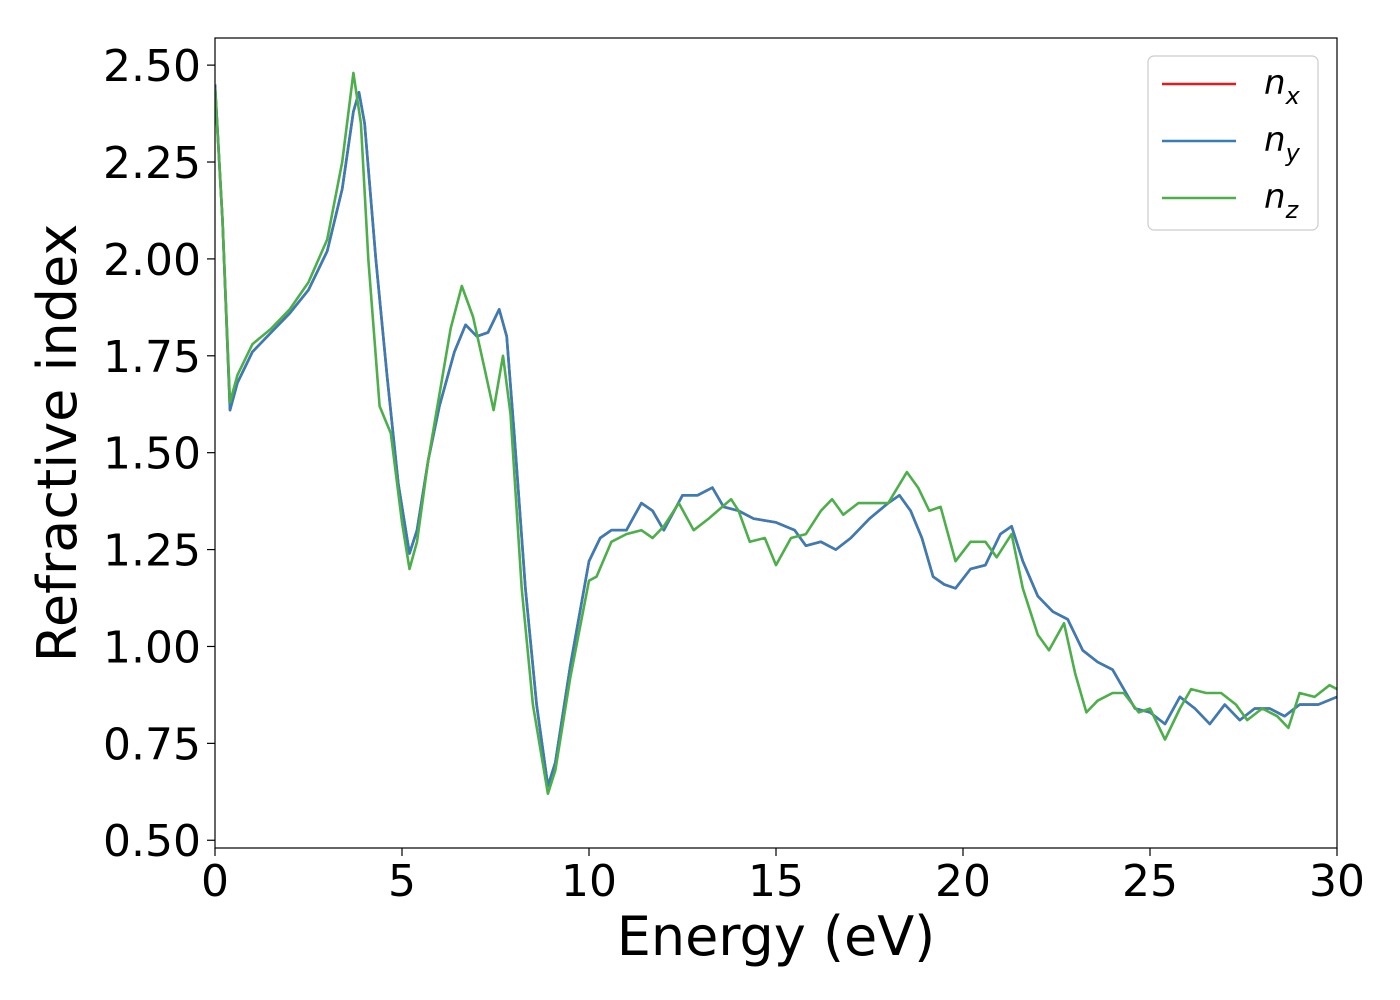  Describe the element at coordinates (215, 881) in the screenshot. I see `x-tick-label: 0` at that location.